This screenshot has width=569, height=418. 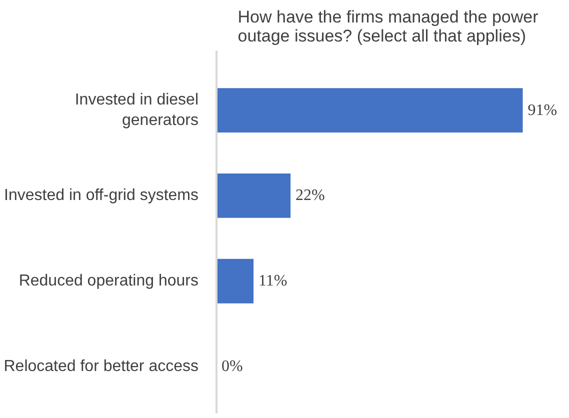 What do you see at coordinates (543, 110) in the screenshot?
I see `data-label: 91%` at bounding box center [543, 110].